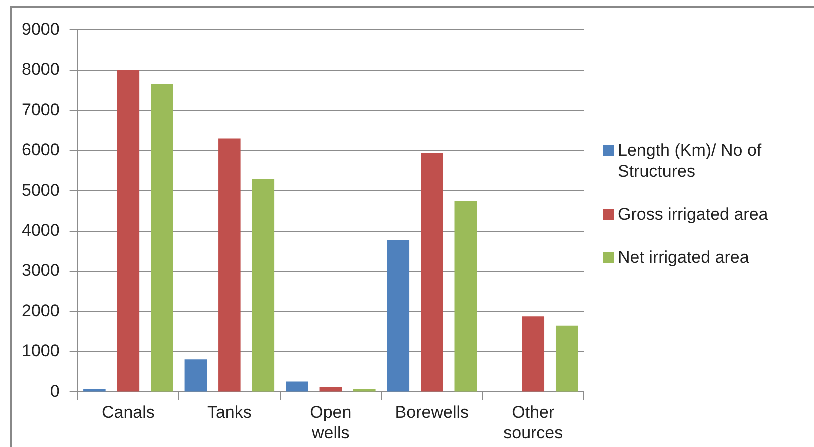  Describe the element at coordinates (432, 412) in the screenshot. I see `x-tick-label: Borewells` at that location.